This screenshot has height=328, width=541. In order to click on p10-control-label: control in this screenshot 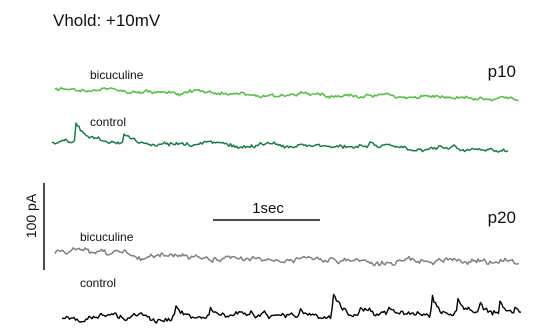, I will do `click(108, 122)`.